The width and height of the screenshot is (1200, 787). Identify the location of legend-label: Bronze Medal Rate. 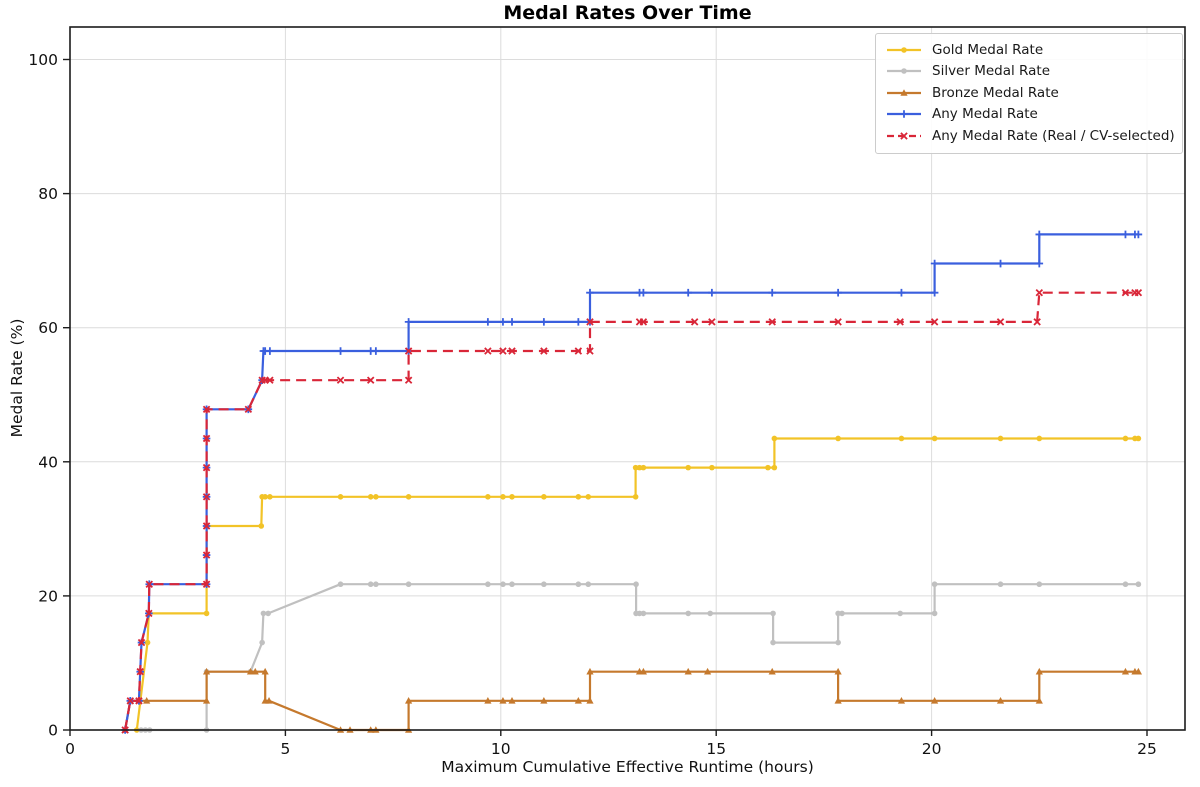
(995, 92).